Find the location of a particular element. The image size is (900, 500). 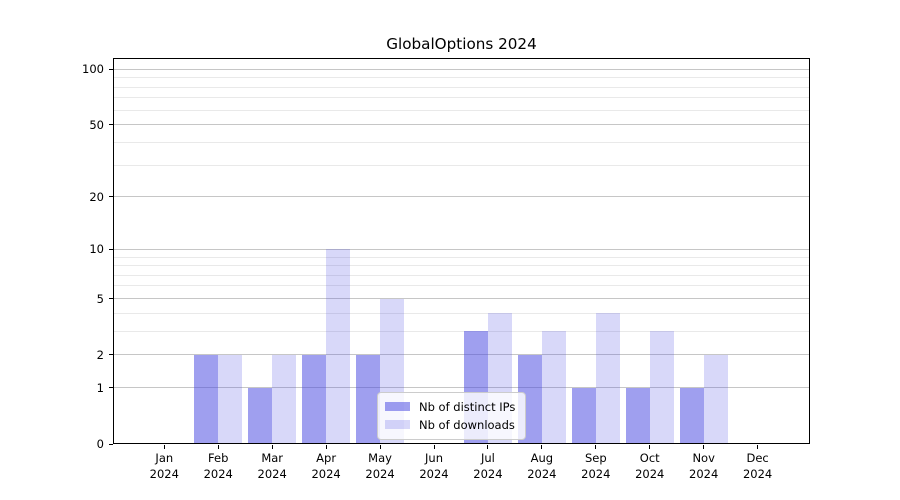

x-axis-month: Nov is located at coordinates (703, 458).